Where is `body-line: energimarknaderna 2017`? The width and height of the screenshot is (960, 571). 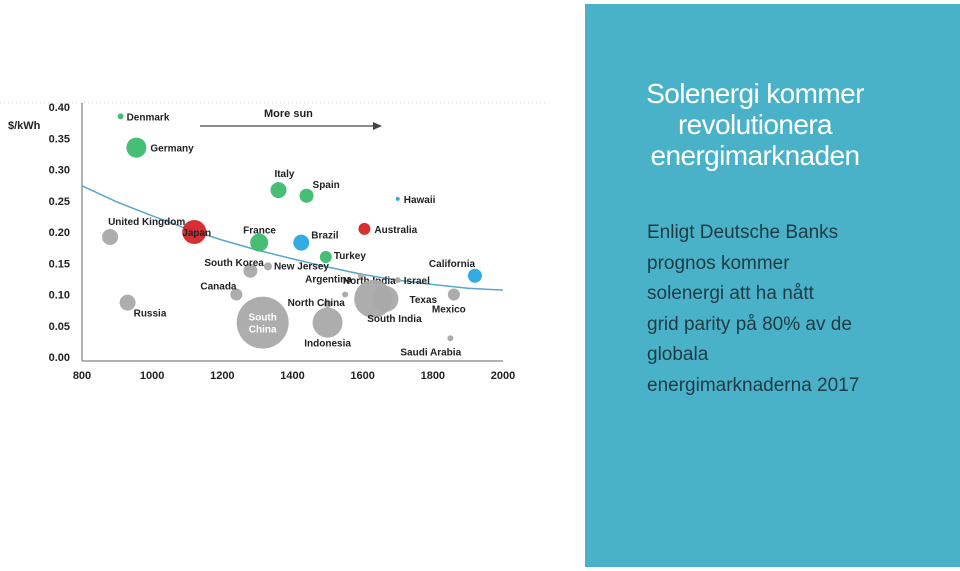 body-line: energimarknaderna 2017 is located at coordinates (753, 385).